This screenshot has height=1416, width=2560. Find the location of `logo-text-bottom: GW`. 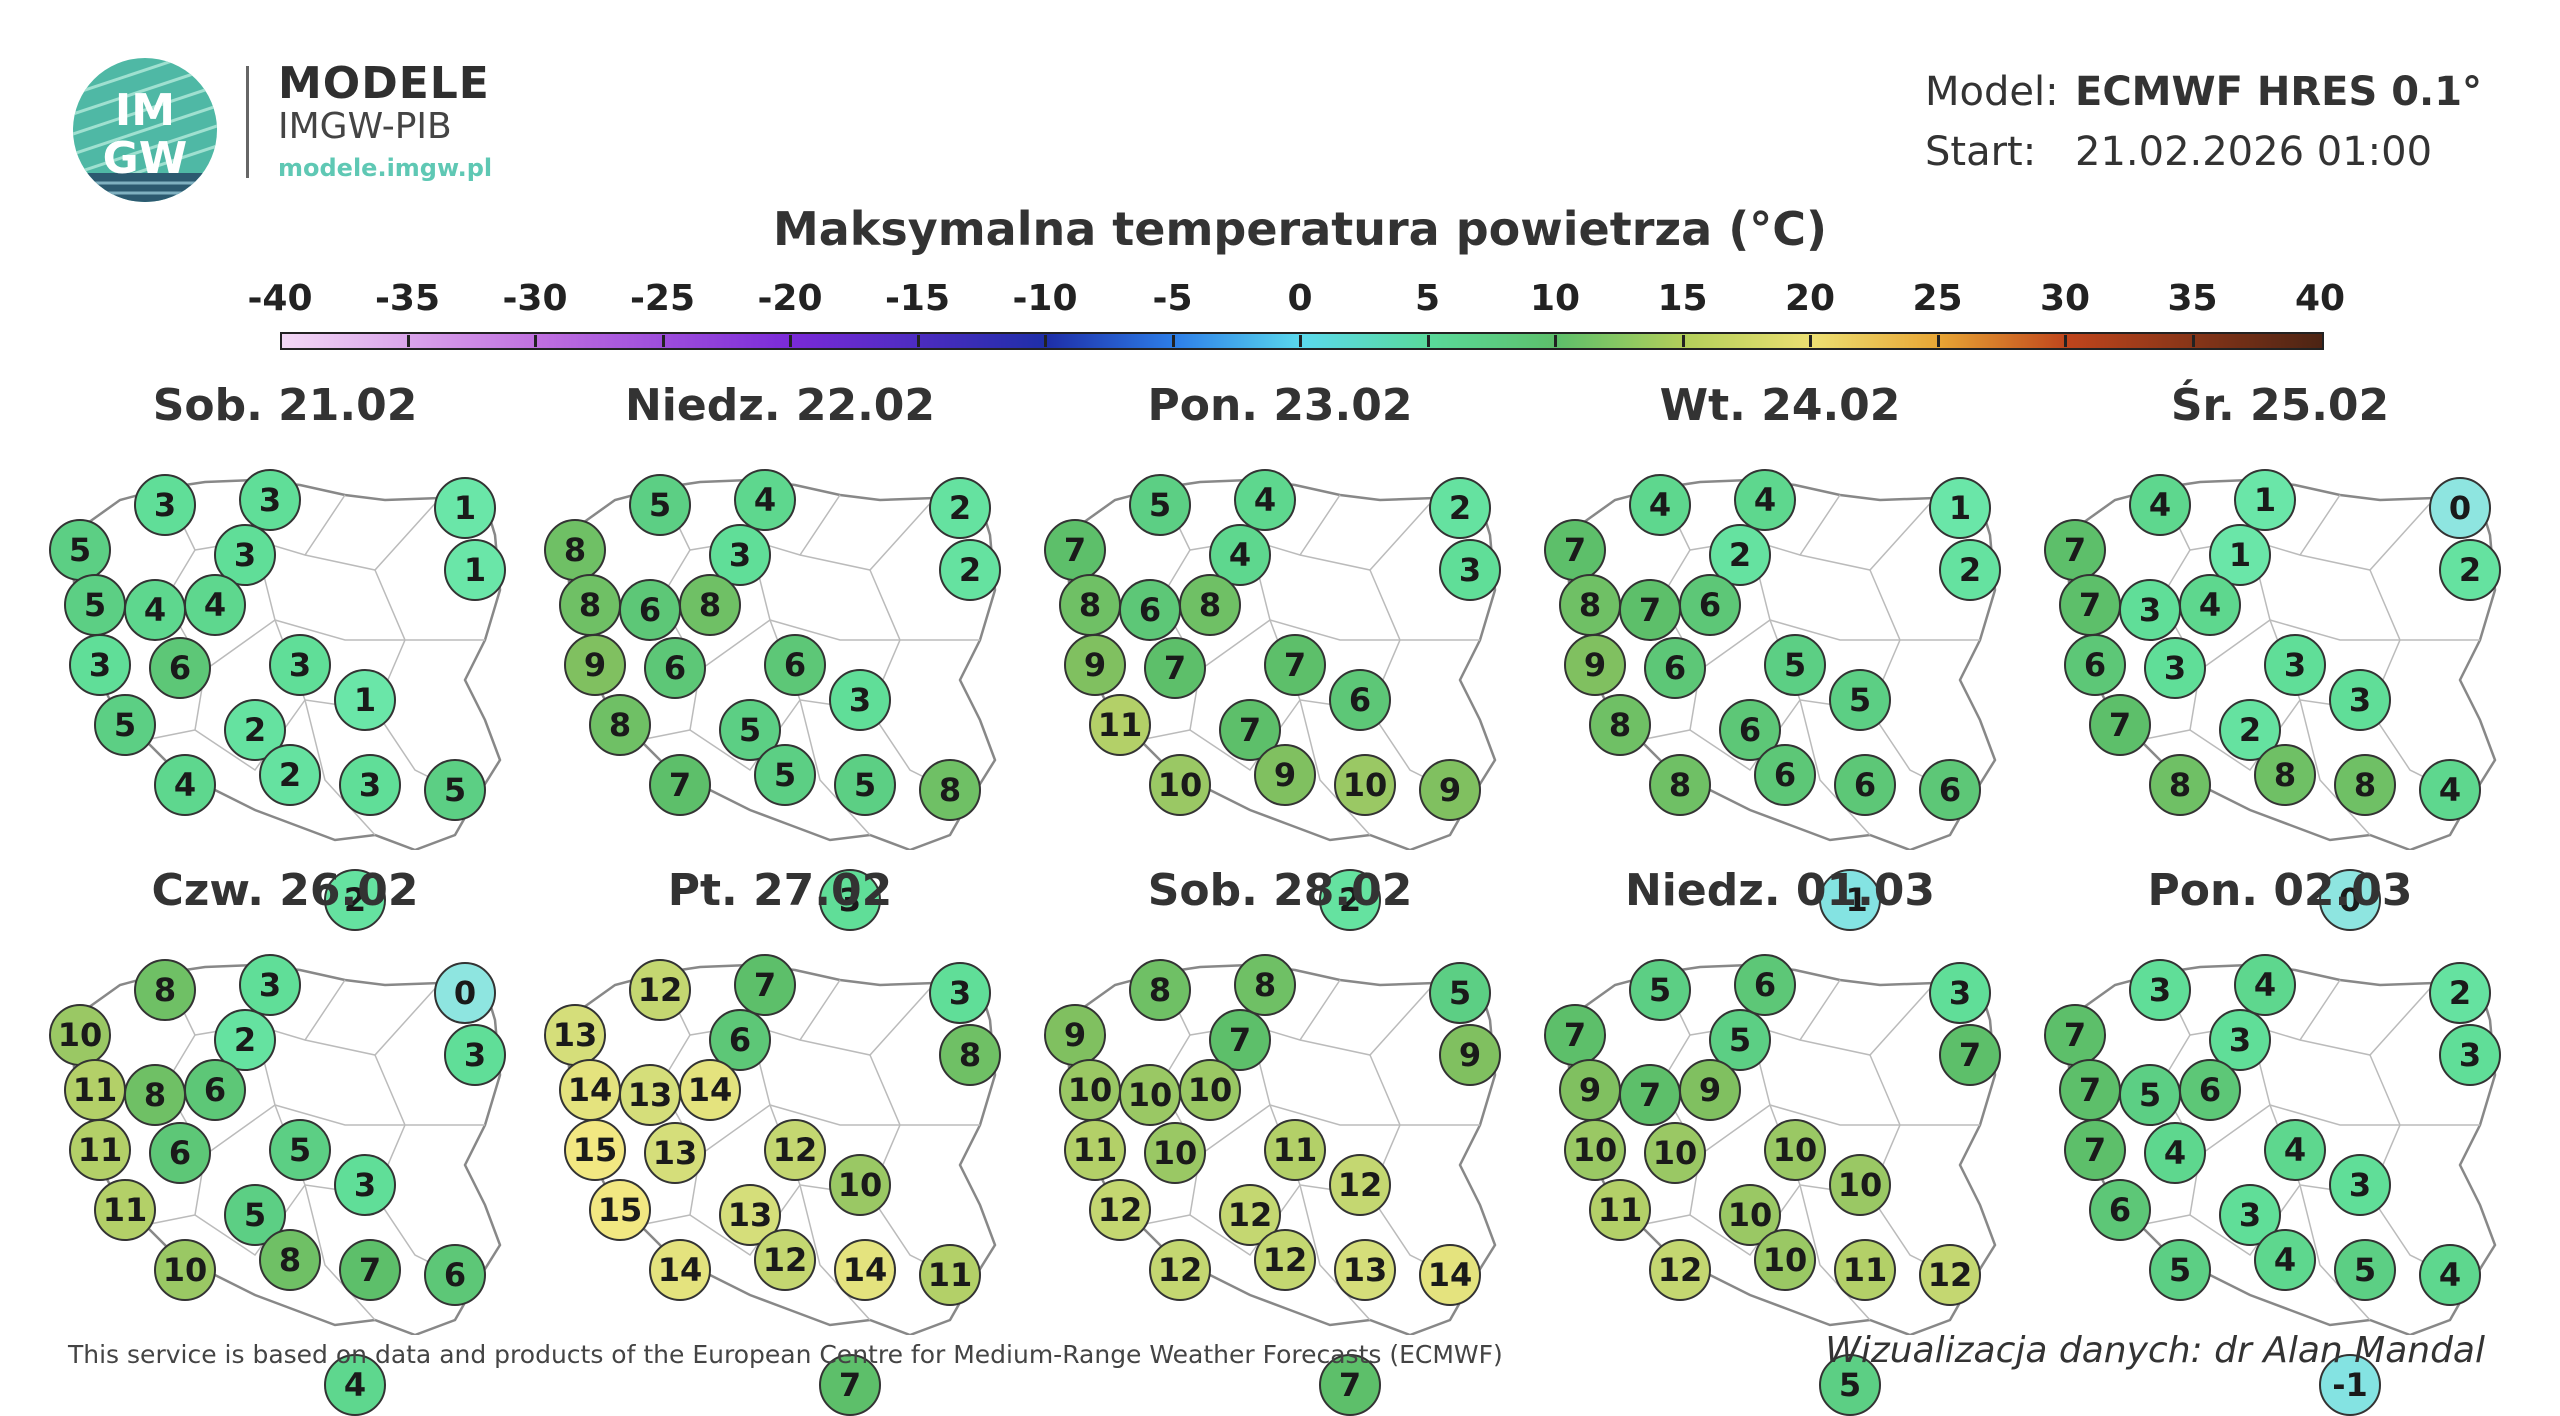

logo-text-bottom: GW is located at coordinates (145, 158).